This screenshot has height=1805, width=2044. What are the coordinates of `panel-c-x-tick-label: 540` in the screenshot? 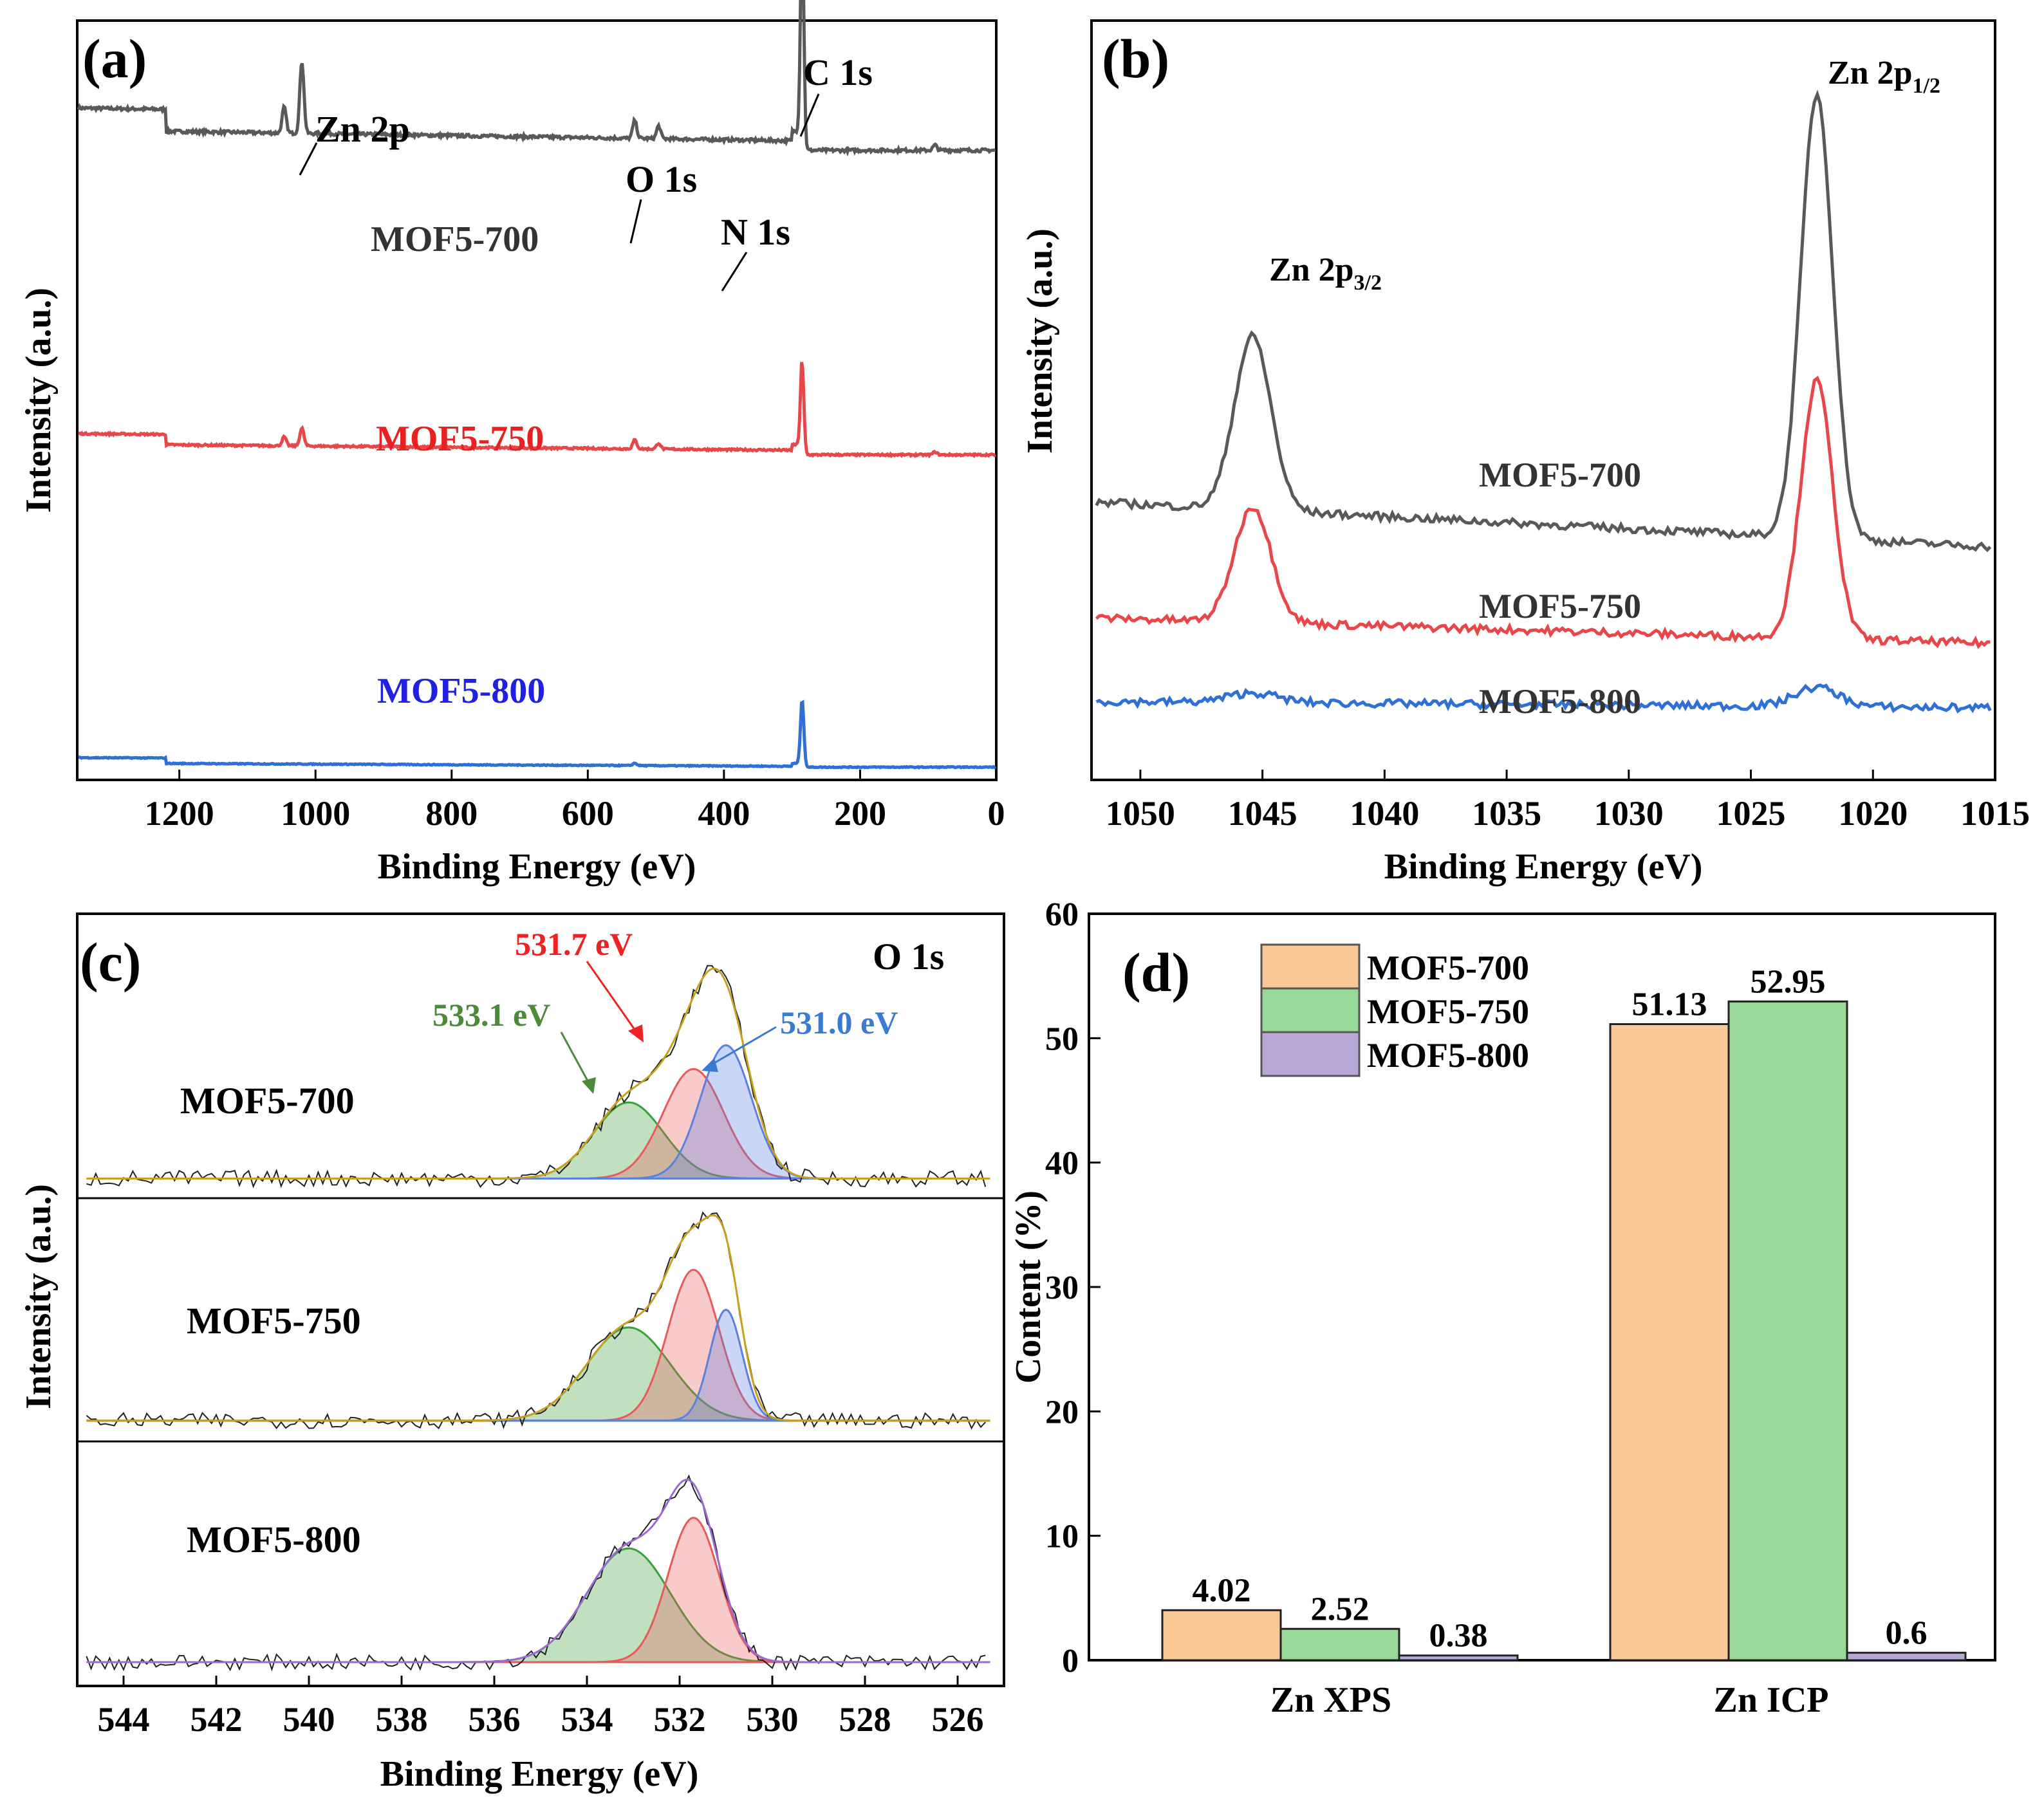 It's located at (309, 1719).